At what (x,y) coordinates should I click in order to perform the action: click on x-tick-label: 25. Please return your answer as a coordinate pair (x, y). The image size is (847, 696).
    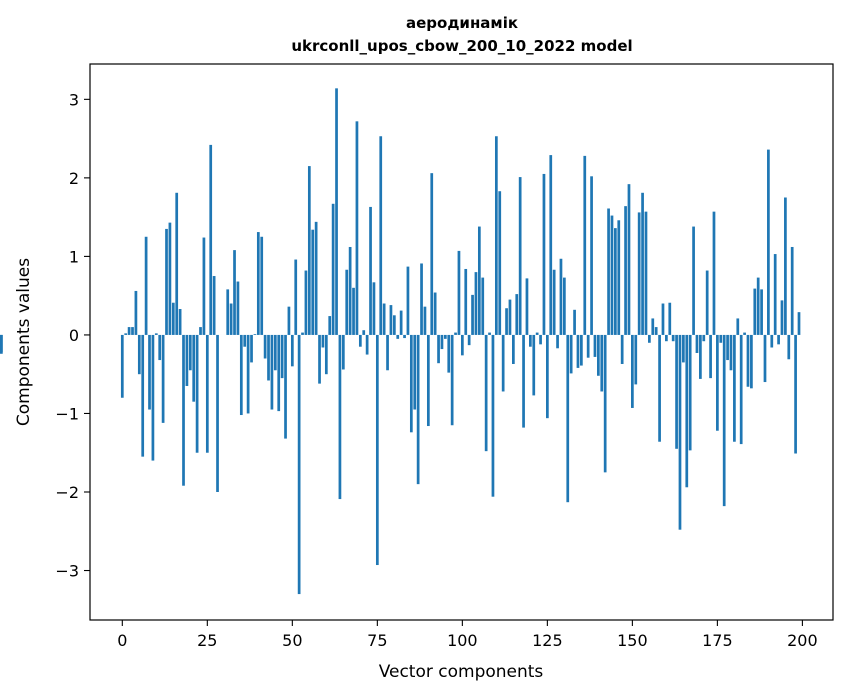
    Looking at the image, I should click on (207, 640).